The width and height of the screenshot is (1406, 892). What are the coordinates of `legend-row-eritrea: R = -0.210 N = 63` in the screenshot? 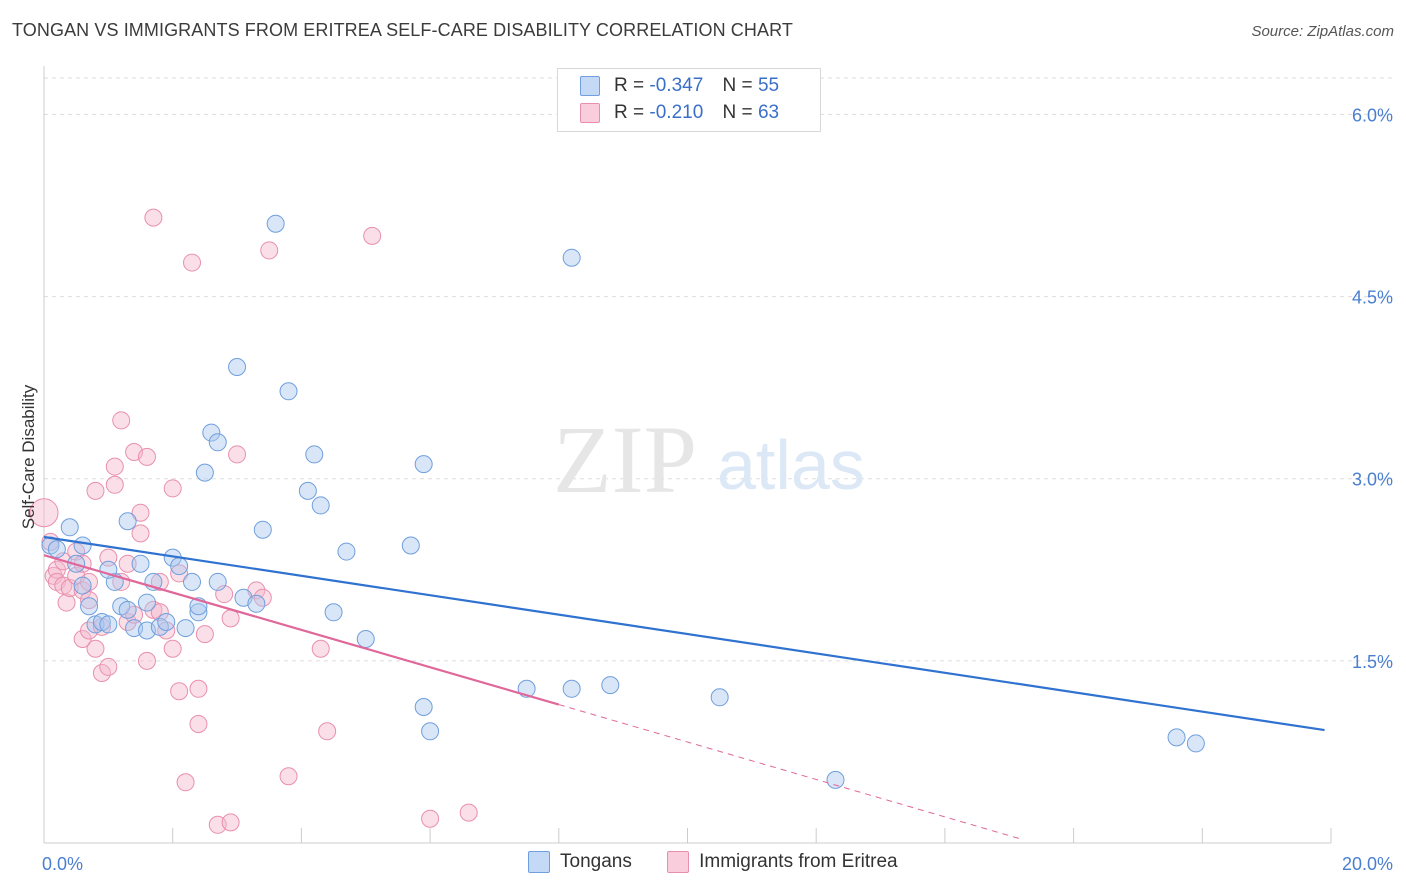 It's located at (679, 113).